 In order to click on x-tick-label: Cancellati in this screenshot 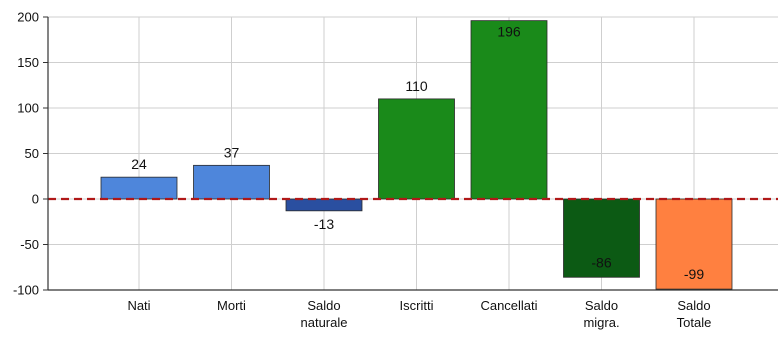, I will do `click(508, 305)`.